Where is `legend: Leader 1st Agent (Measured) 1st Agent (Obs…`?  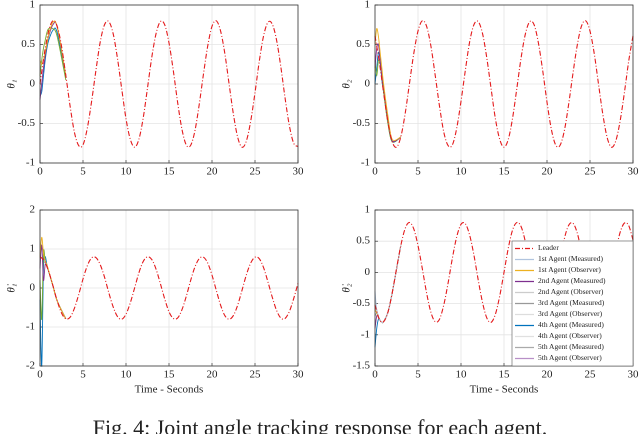 legend: Leader 1st Agent (Measured) 1st Agent (Obs… is located at coordinates (572, 303).